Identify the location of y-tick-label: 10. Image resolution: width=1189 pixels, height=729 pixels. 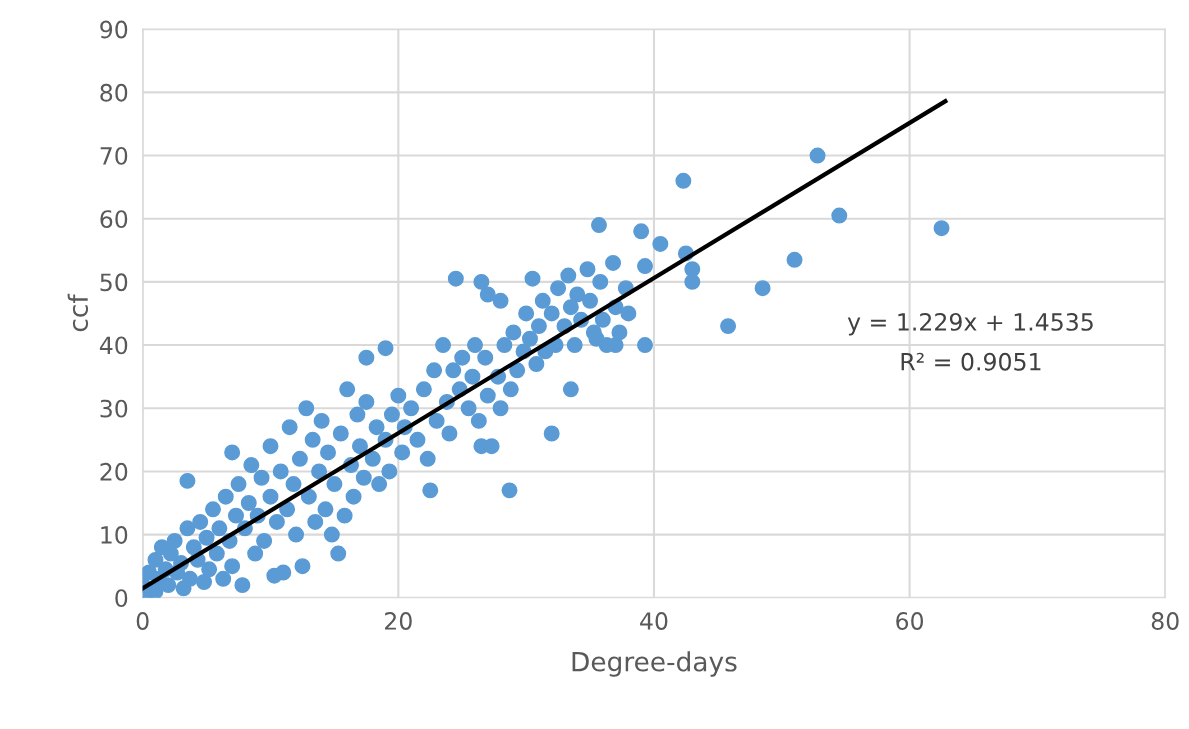
(114, 535).